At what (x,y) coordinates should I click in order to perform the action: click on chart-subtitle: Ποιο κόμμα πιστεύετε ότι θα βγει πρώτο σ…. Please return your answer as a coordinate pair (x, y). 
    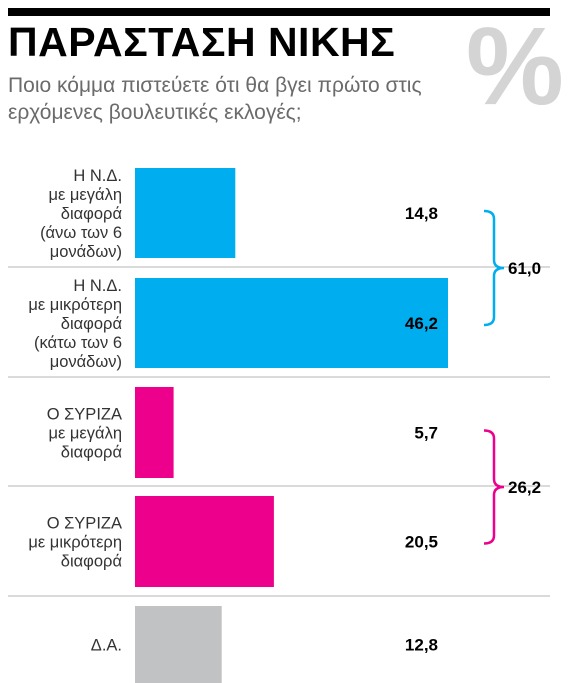
    Looking at the image, I should click on (215, 99).